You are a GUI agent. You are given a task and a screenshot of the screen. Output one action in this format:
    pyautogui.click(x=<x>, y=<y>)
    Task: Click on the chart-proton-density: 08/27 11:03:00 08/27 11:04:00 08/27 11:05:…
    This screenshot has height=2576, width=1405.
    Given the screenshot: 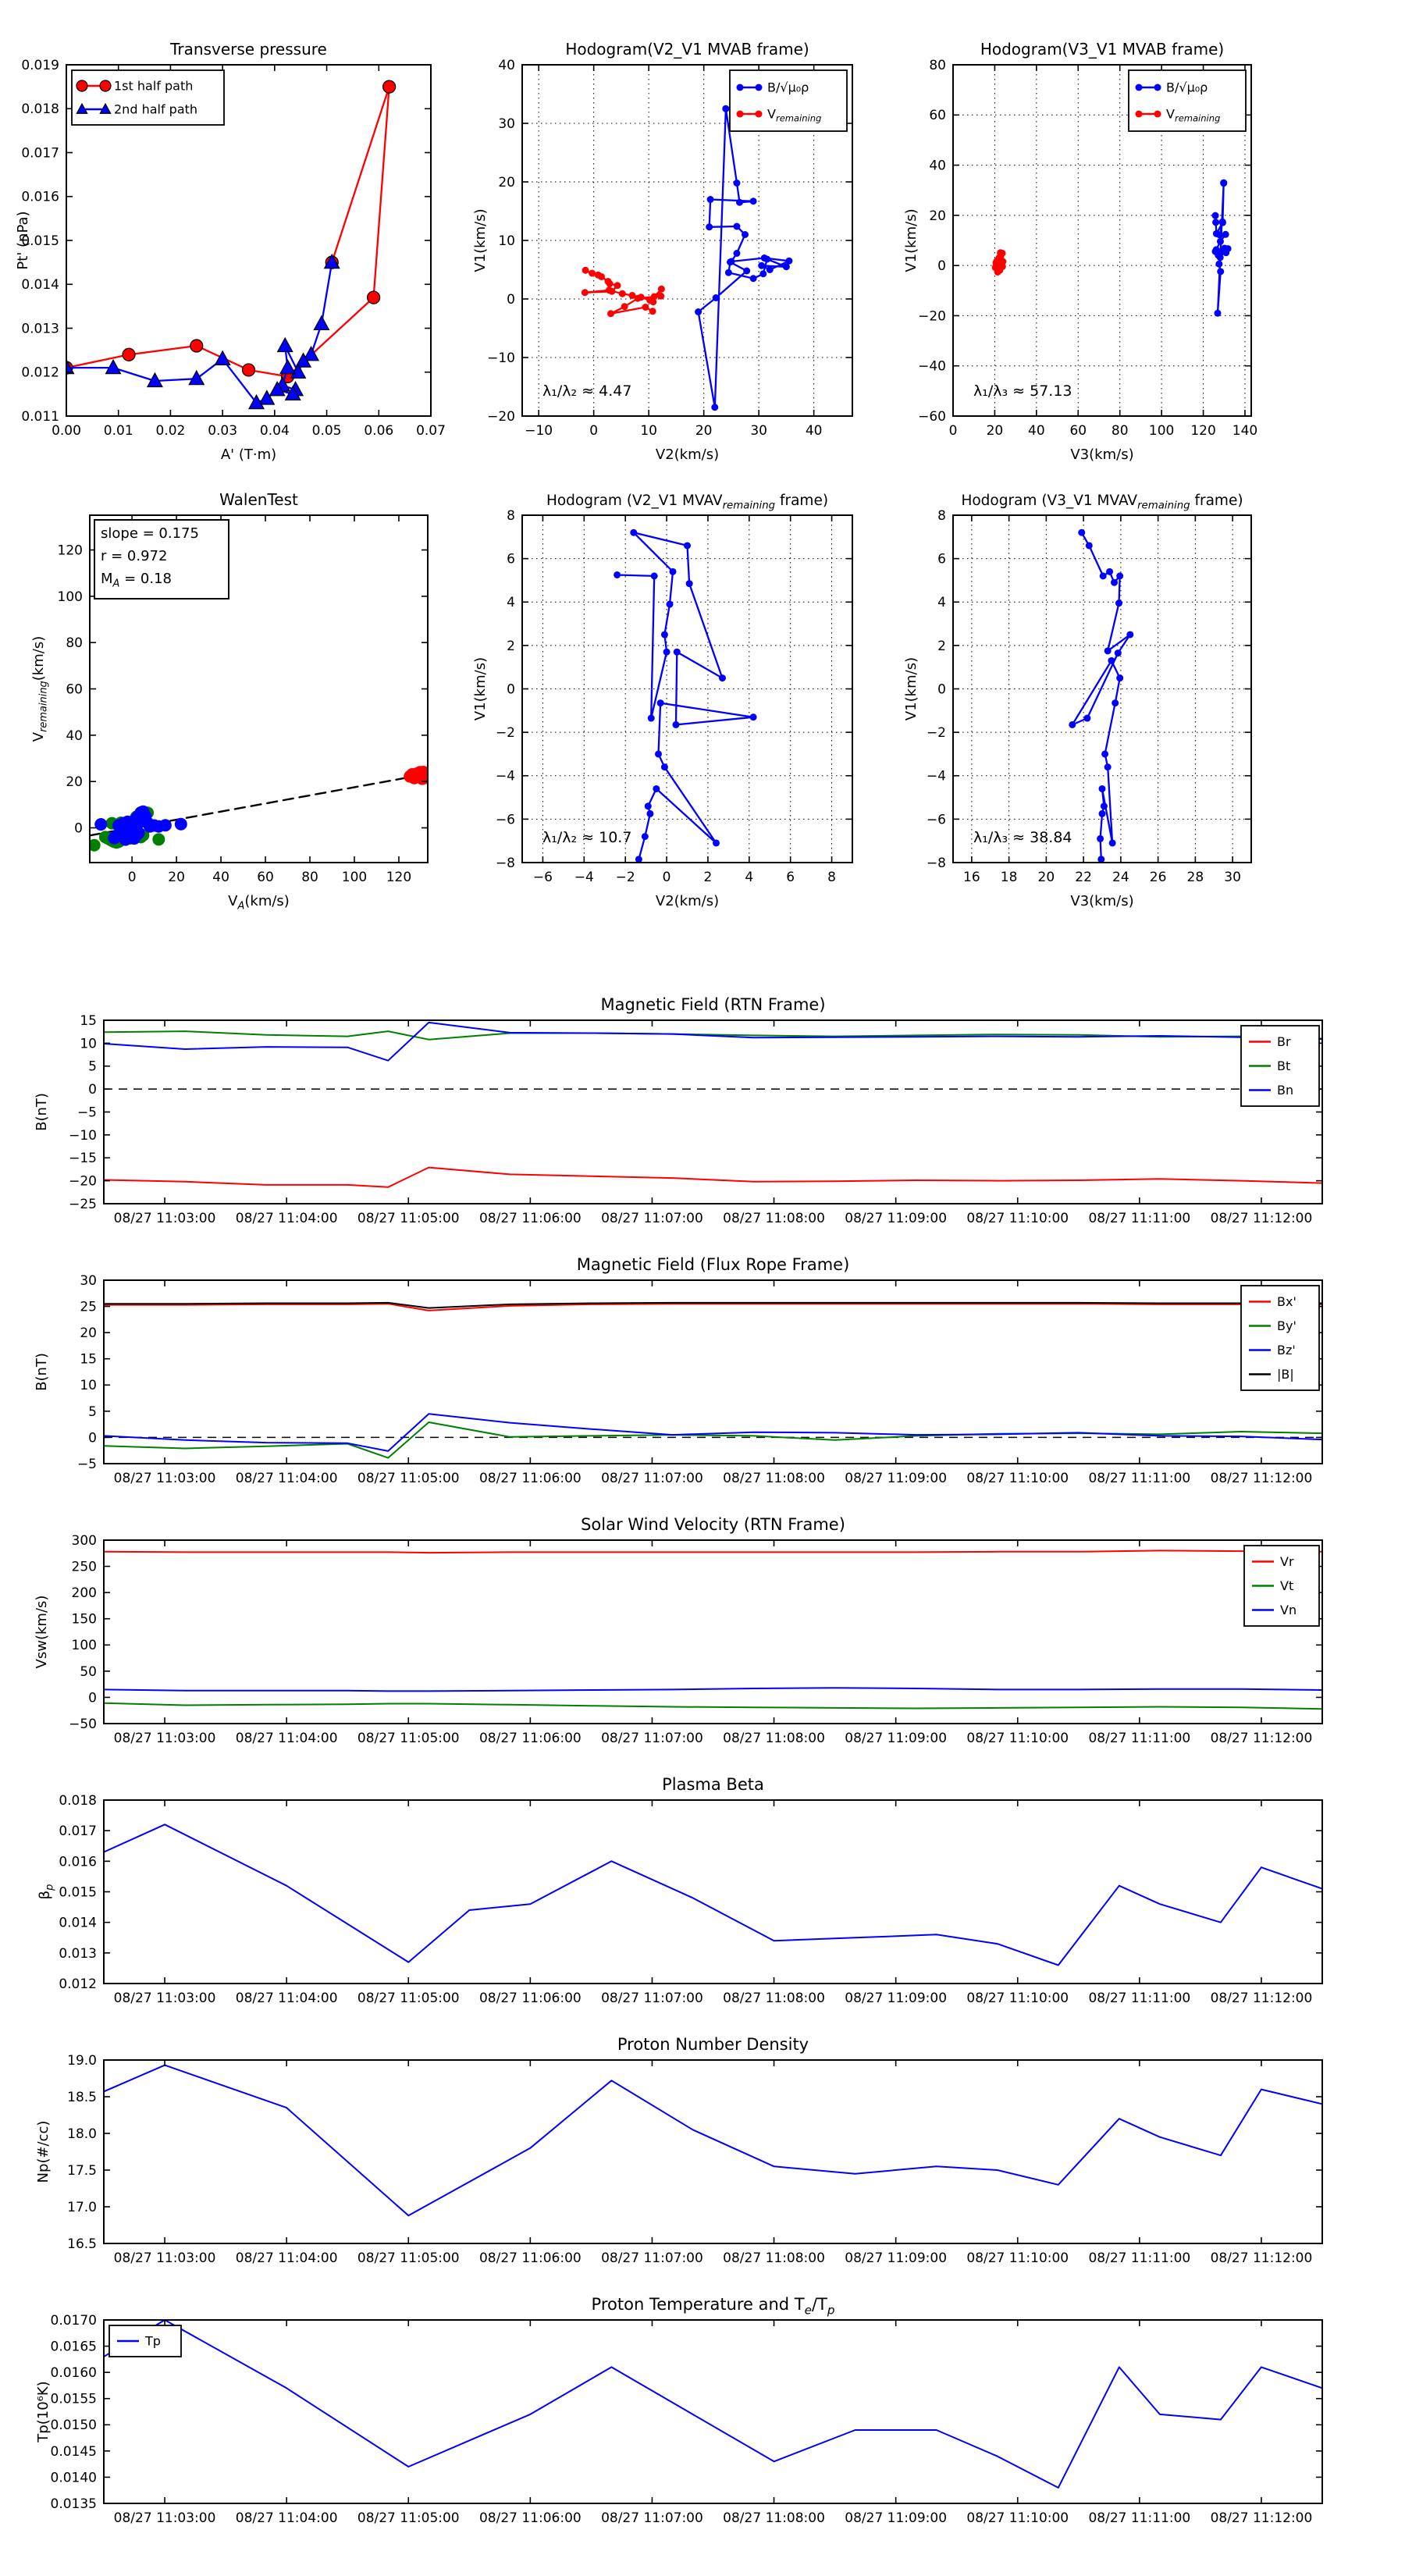 What is the action you would take?
    pyautogui.click(x=679, y=2150)
    